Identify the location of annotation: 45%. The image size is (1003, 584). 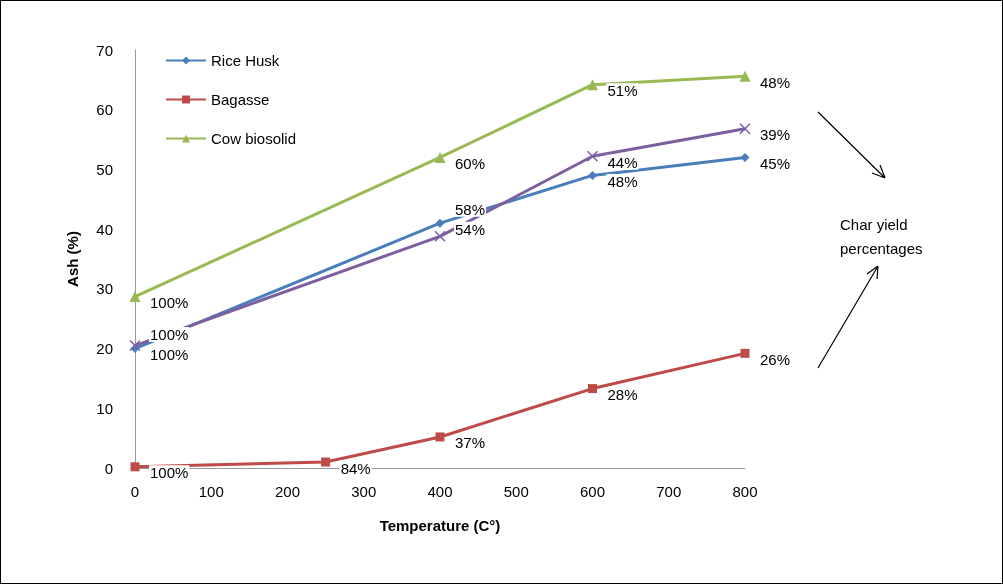
(775, 163).